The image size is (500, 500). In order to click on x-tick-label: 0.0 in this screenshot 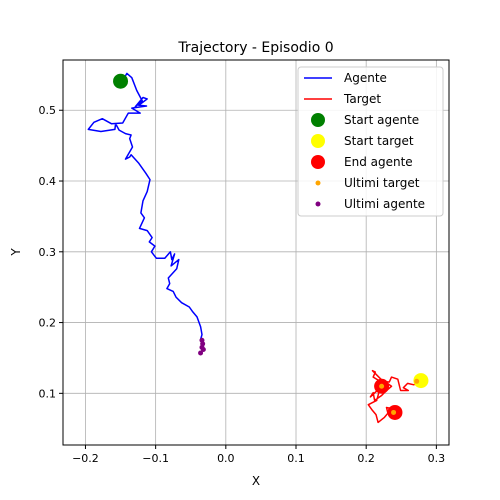, I will do `click(226, 458)`.